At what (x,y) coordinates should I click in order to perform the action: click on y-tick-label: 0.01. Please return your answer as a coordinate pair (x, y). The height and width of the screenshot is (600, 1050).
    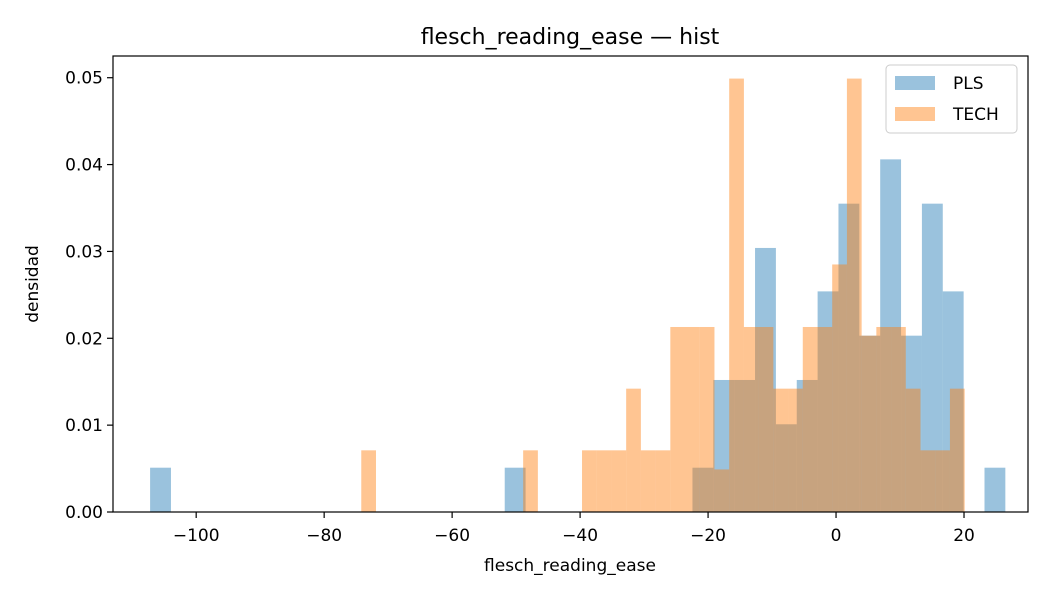
    Looking at the image, I should click on (84, 426).